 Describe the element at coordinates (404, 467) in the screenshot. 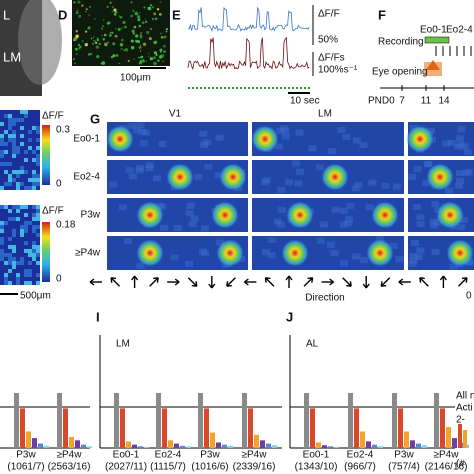

I see `label: (757/4)` at that location.